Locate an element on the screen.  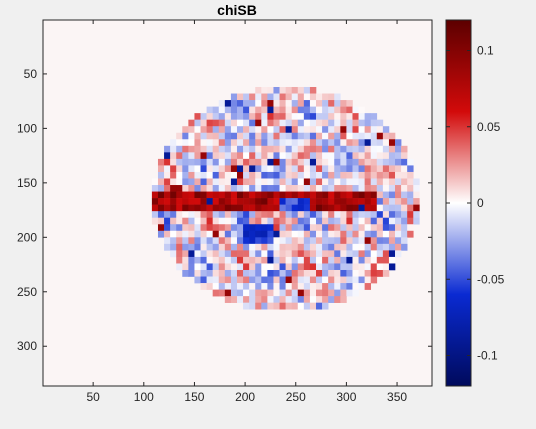
x-tick-label: 150 is located at coordinates (194, 397).